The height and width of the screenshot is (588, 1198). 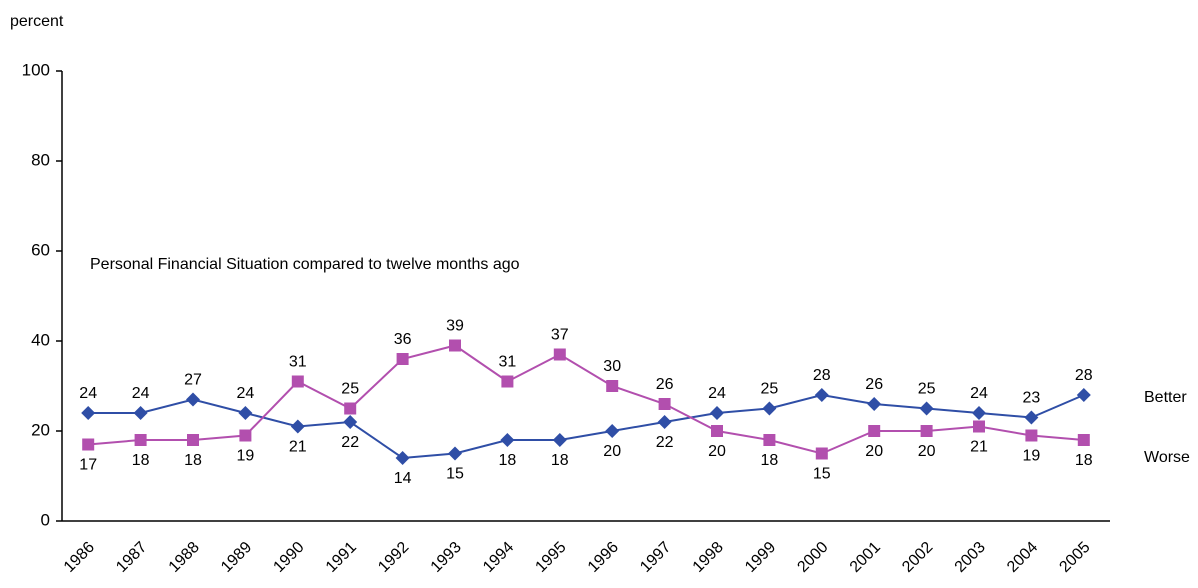 I want to click on x-tick-label: 2002, so click(x=917, y=557).